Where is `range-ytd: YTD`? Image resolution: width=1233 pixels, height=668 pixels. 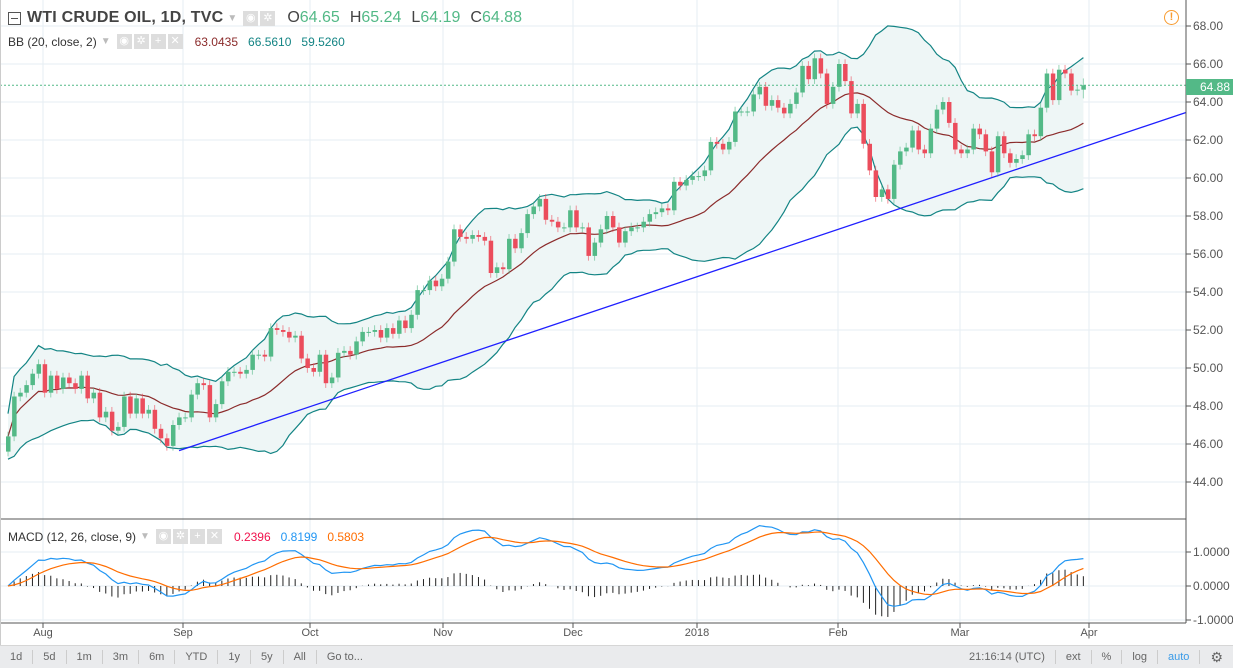
range-ytd: YTD is located at coordinates (197, 657).